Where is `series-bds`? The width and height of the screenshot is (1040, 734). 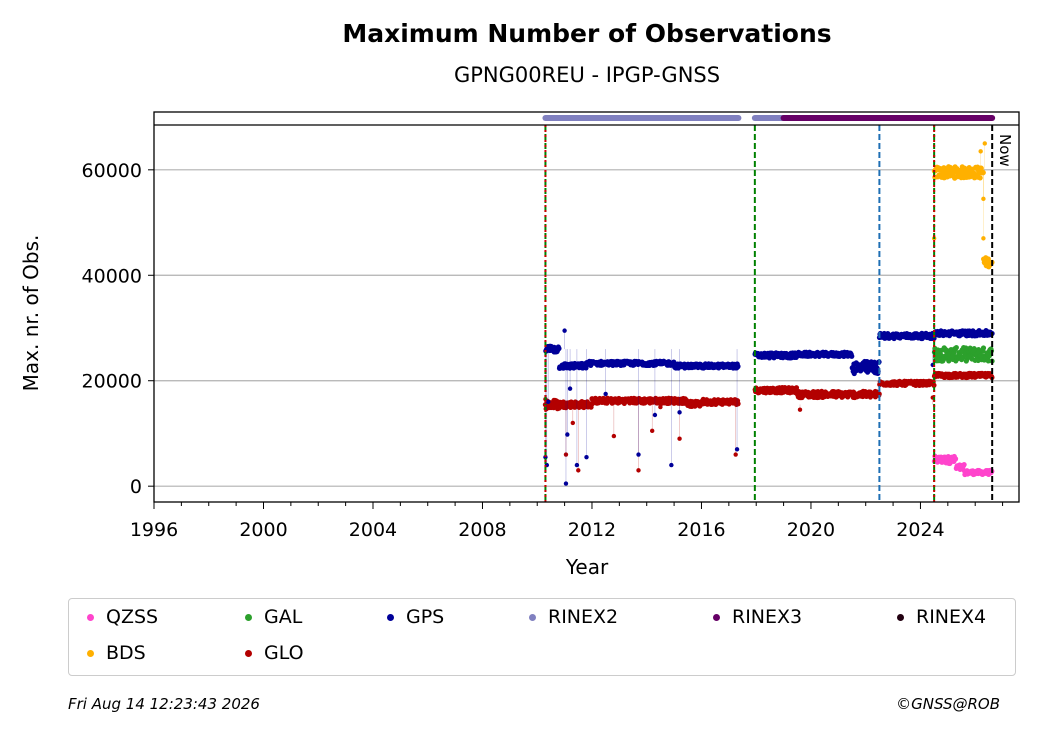 series-bds is located at coordinates (963, 205).